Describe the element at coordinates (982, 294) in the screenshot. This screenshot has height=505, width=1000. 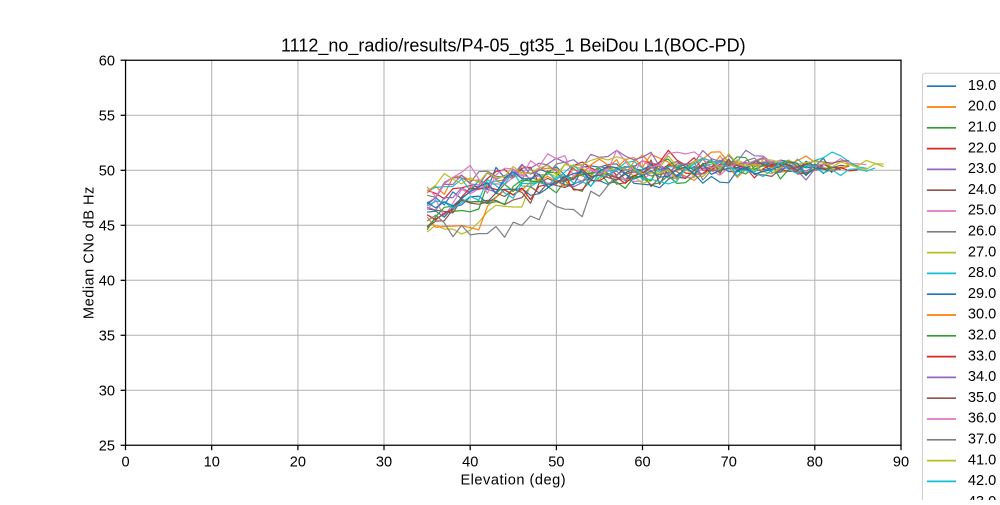
I see `svg-text: 29.0` at that location.